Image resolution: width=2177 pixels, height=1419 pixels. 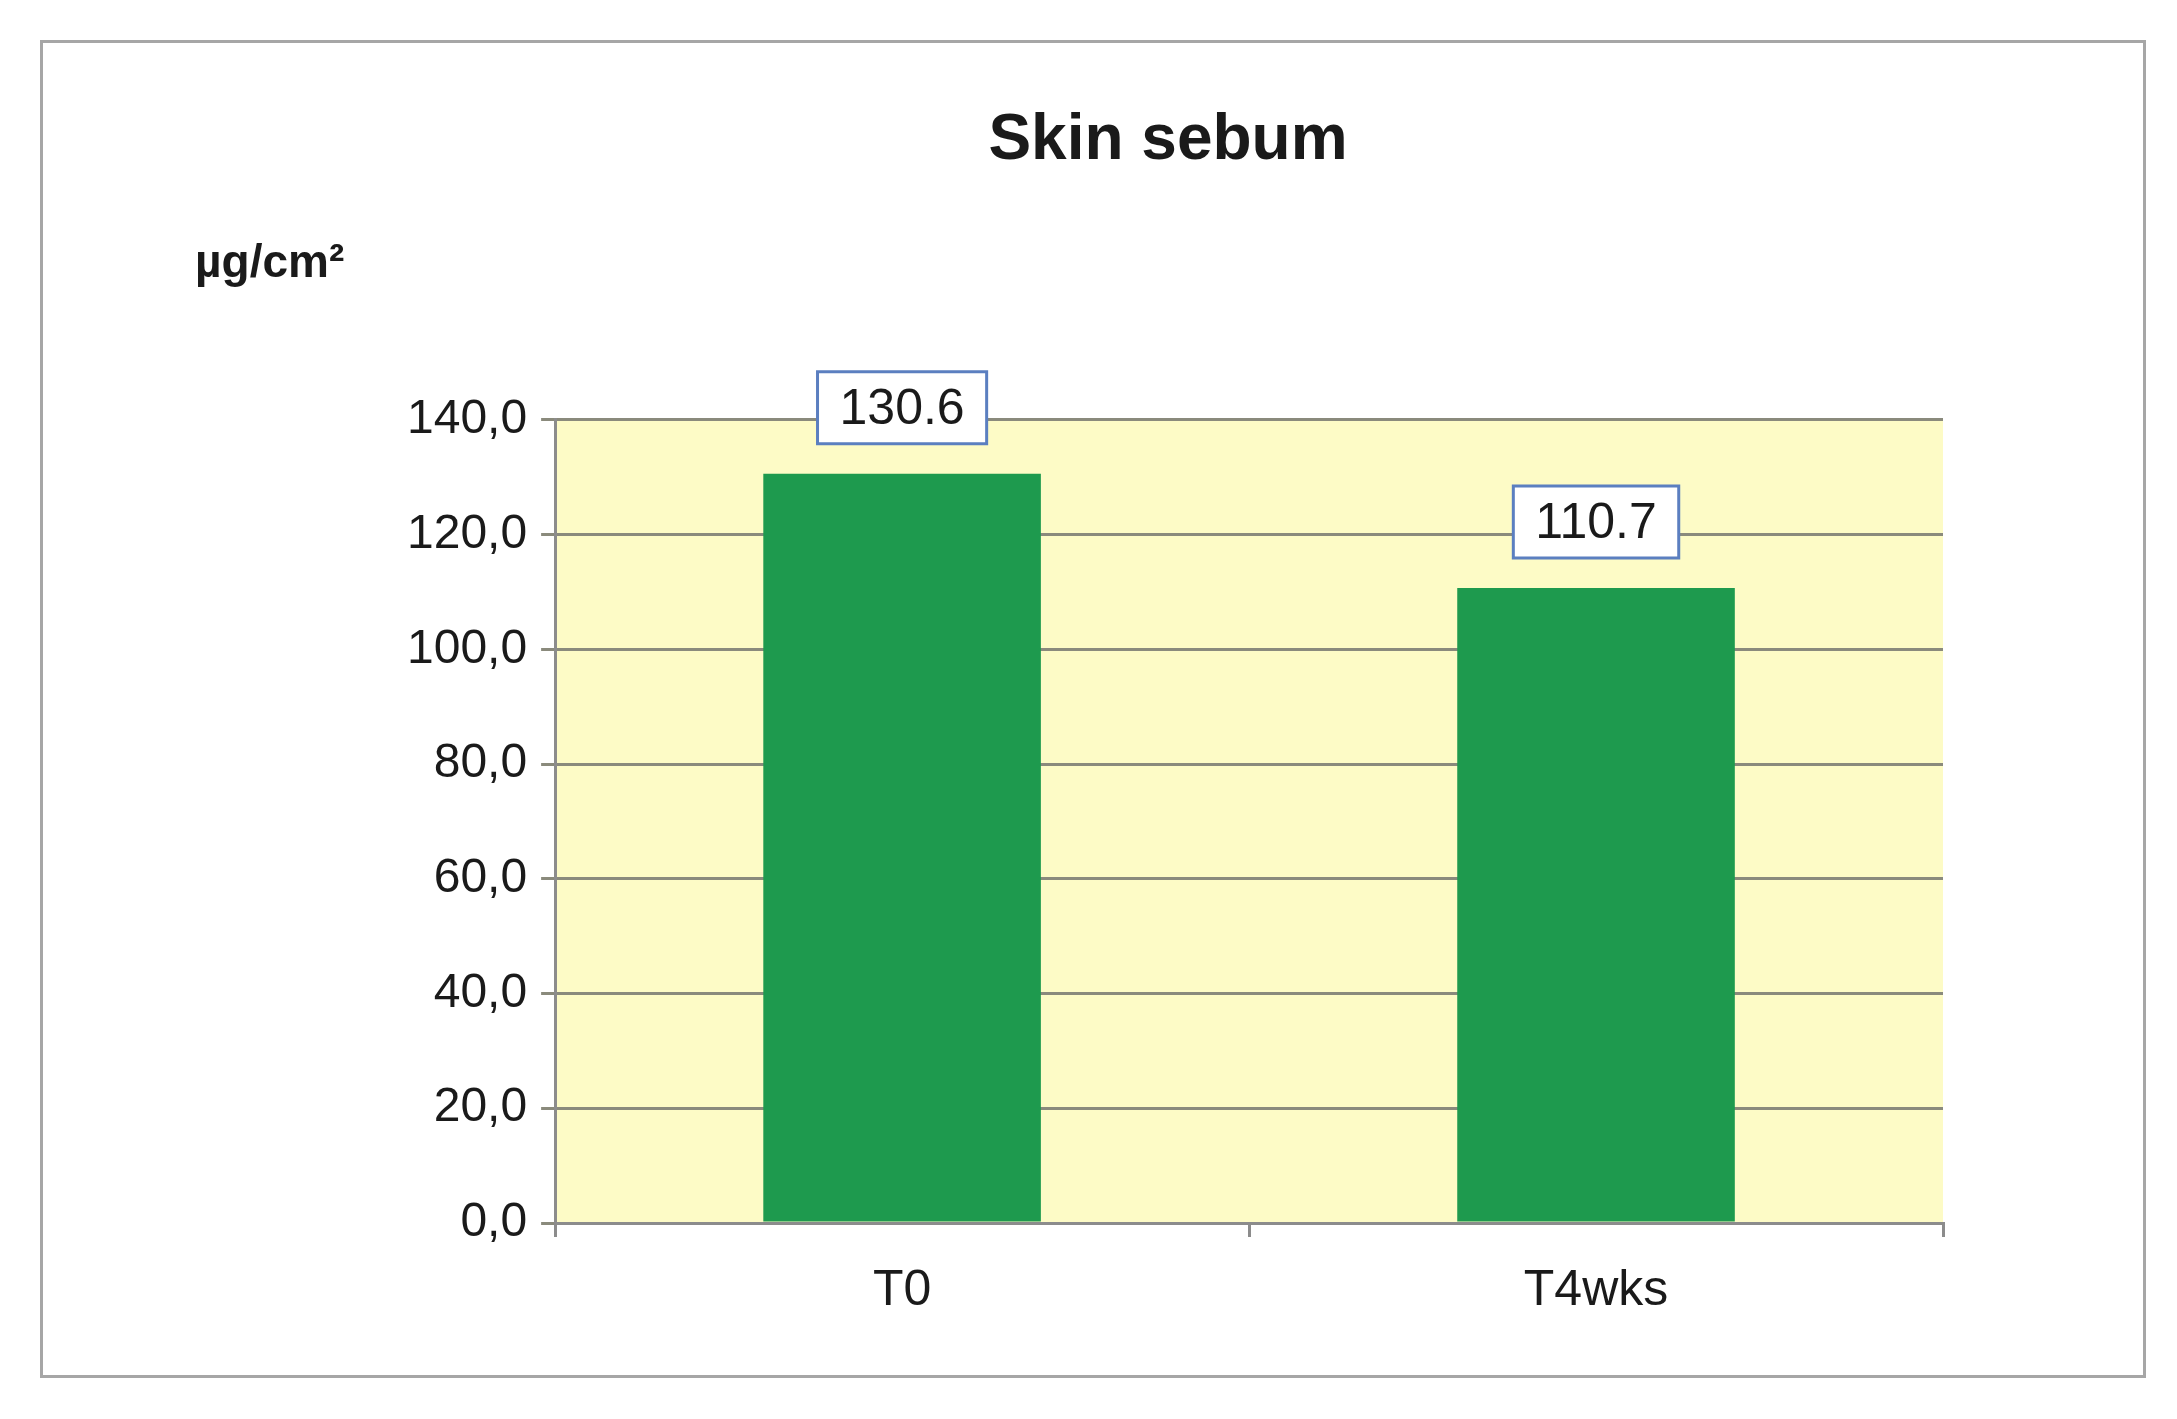 I want to click on y-tick-label: 80,0, so click(x=480, y=761).